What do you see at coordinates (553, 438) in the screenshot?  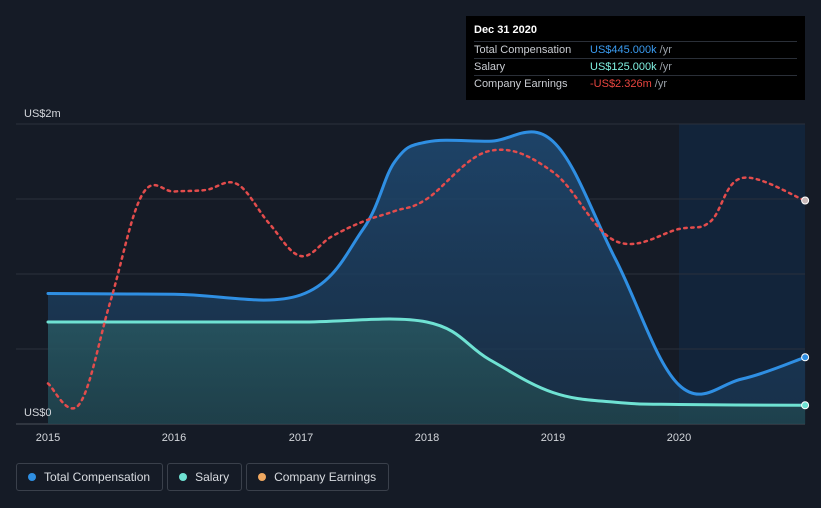 I see `x-tick-label: 2019` at bounding box center [553, 438].